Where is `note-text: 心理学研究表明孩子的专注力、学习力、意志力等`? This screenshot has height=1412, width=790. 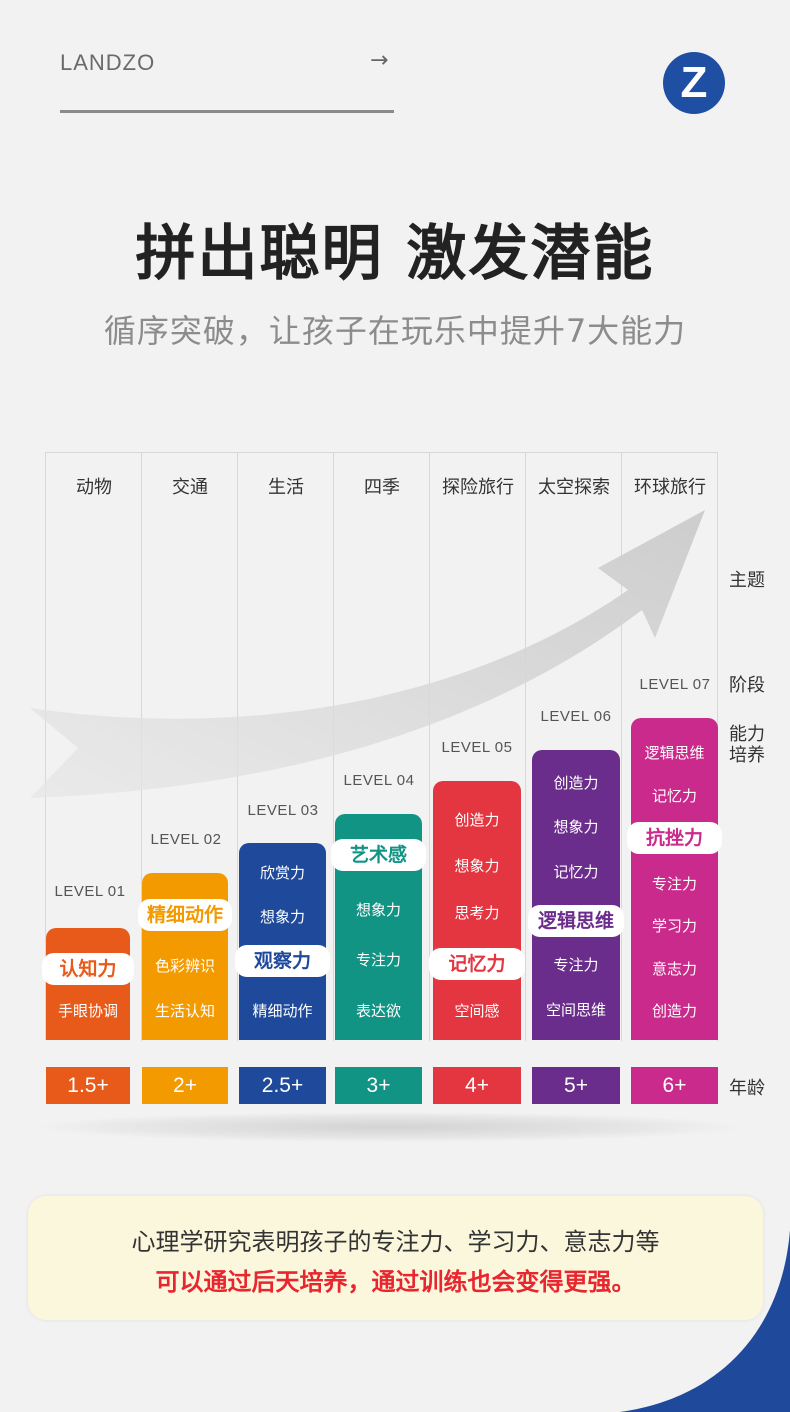 note-text: 心理学研究表明孩子的专注力、学习力、意志力等 is located at coordinates (395, 1242).